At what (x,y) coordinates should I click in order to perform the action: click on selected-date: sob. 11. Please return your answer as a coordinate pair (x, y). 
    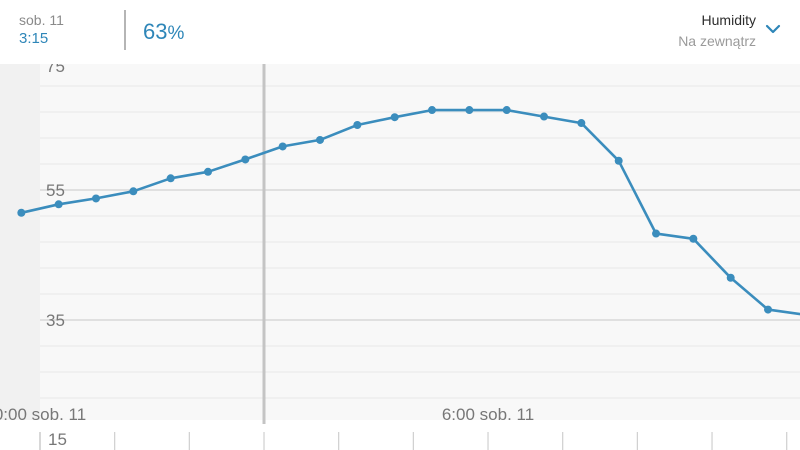
    Looking at the image, I should click on (41, 20).